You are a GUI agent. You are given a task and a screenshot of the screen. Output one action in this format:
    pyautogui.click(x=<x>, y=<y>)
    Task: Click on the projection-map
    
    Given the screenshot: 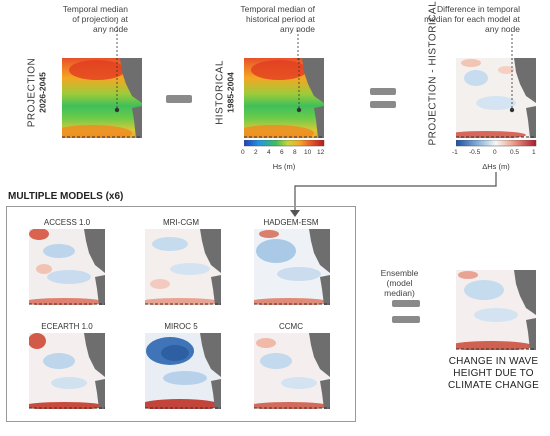 What is the action you would take?
    pyautogui.click(x=102, y=98)
    